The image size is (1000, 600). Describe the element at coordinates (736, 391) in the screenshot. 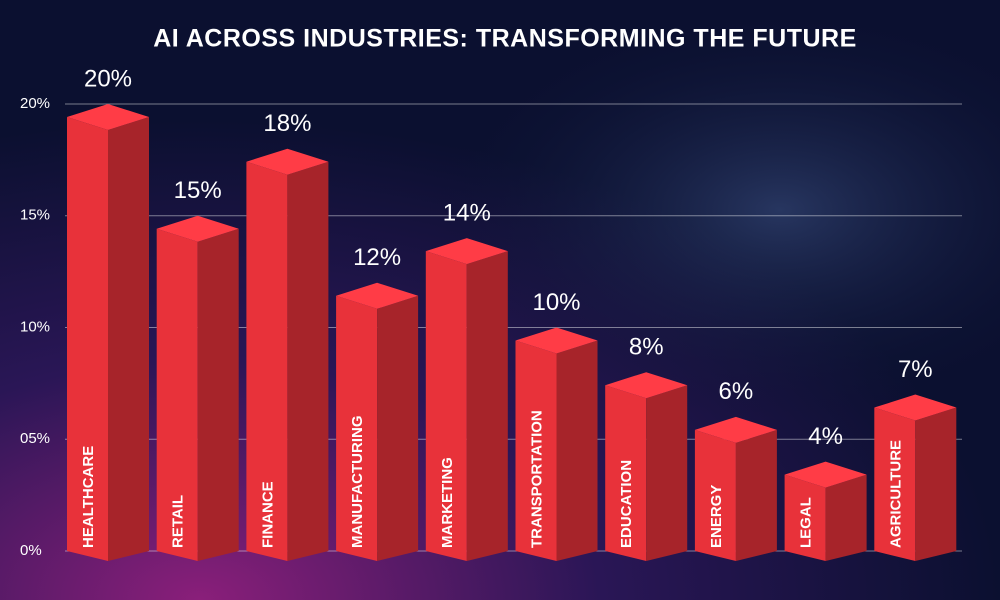

I see `value-label: 6%` at that location.